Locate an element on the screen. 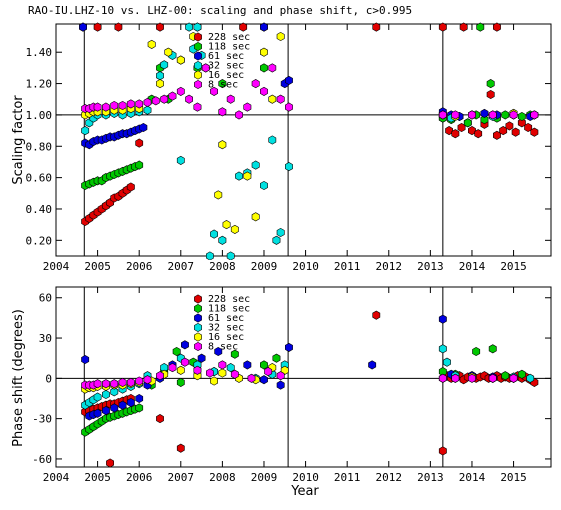  legend-label: 118 sec is located at coordinates (229, 47).